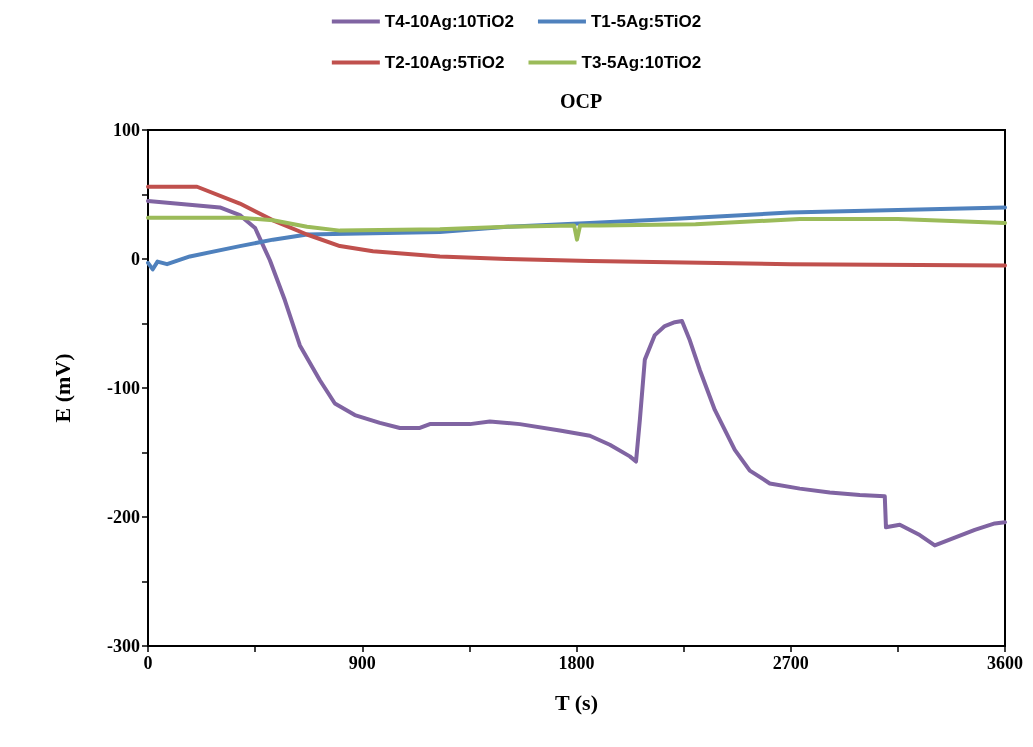  What do you see at coordinates (135, 259) in the screenshot?
I see `y-tick-label: 0` at bounding box center [135, 259].